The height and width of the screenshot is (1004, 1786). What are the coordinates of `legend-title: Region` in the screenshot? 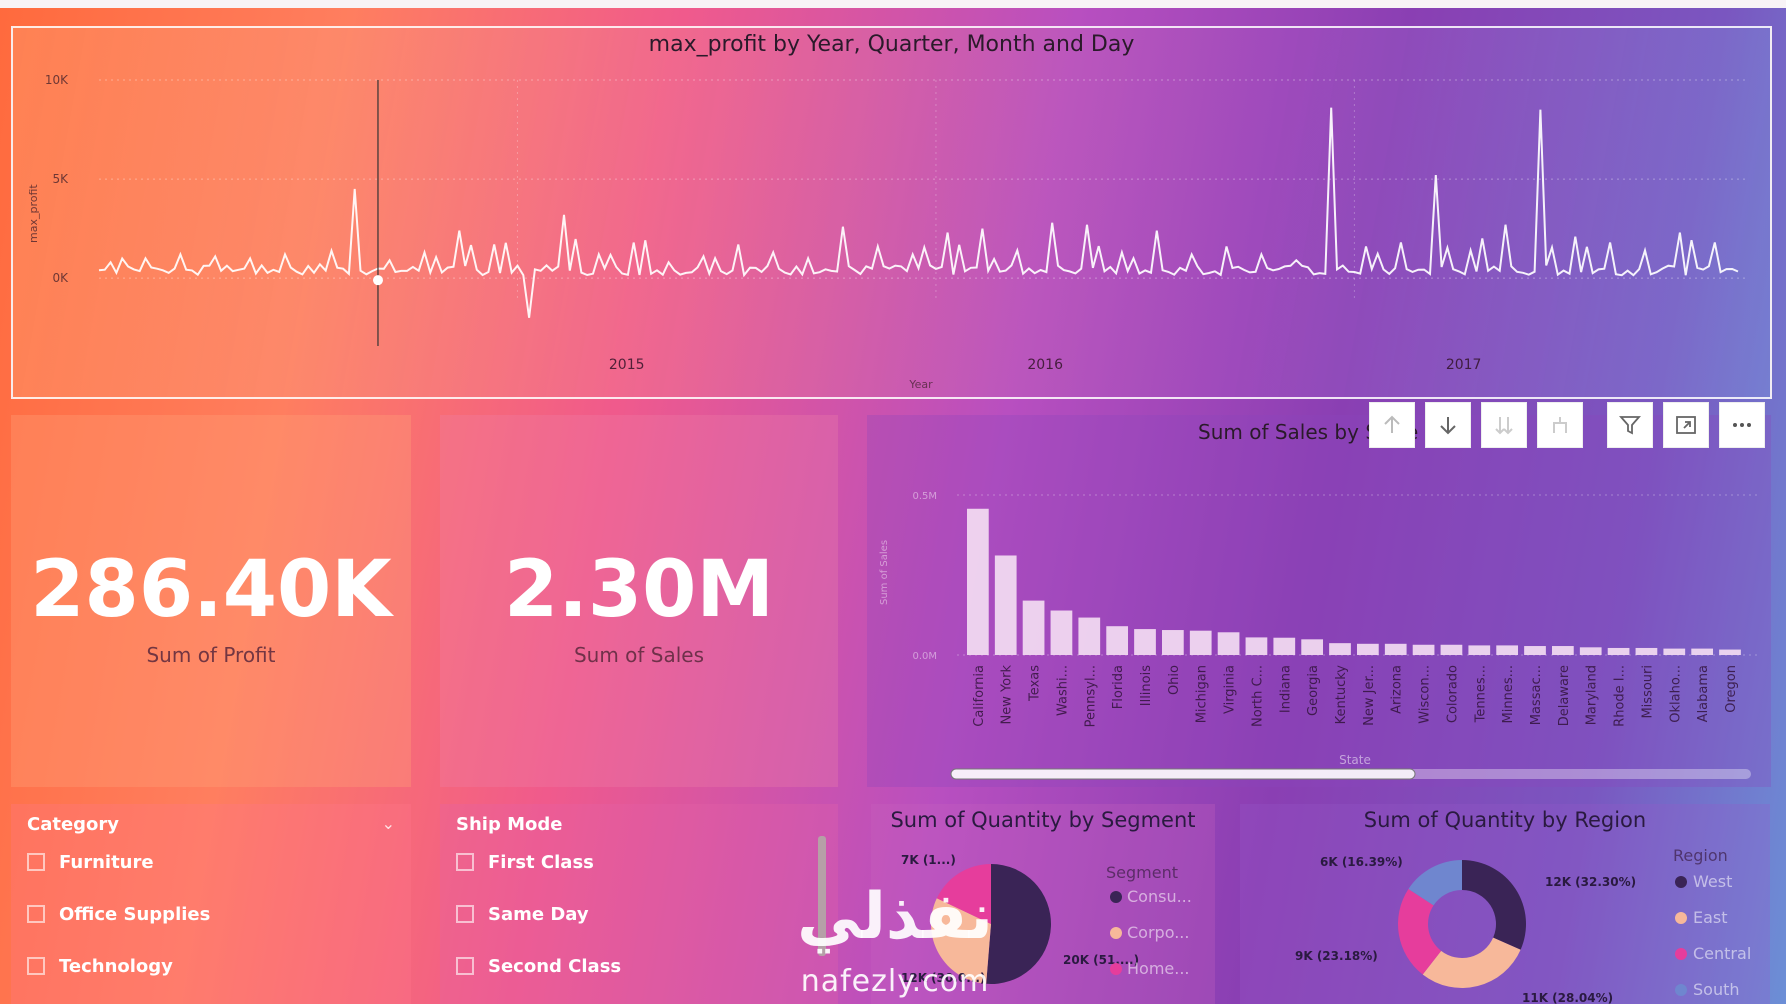 It's located at (1700, 855).